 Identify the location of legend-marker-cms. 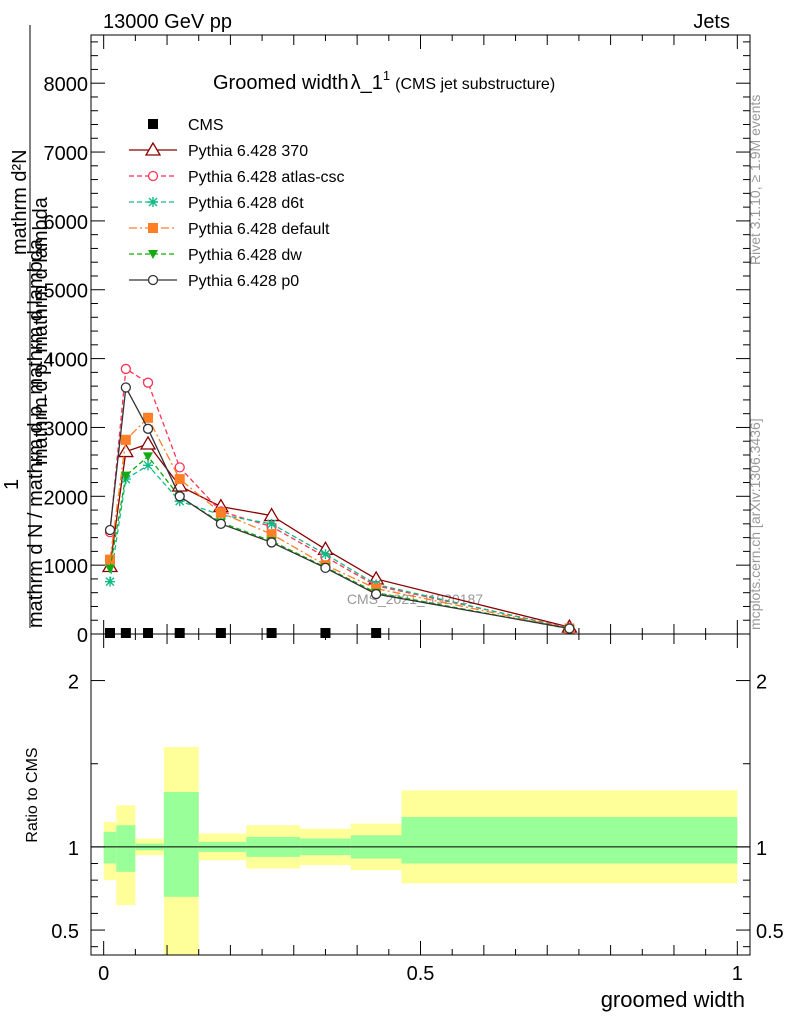
(153, 124).